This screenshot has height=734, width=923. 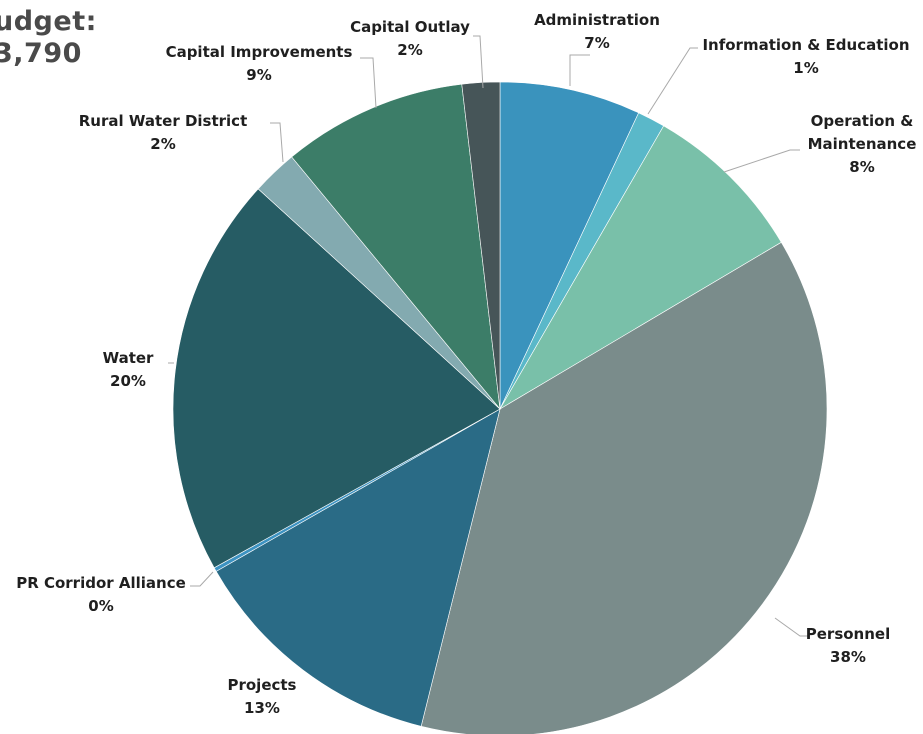 I want to click on slice-percent-label: 7%, so click(x=596, y=43).